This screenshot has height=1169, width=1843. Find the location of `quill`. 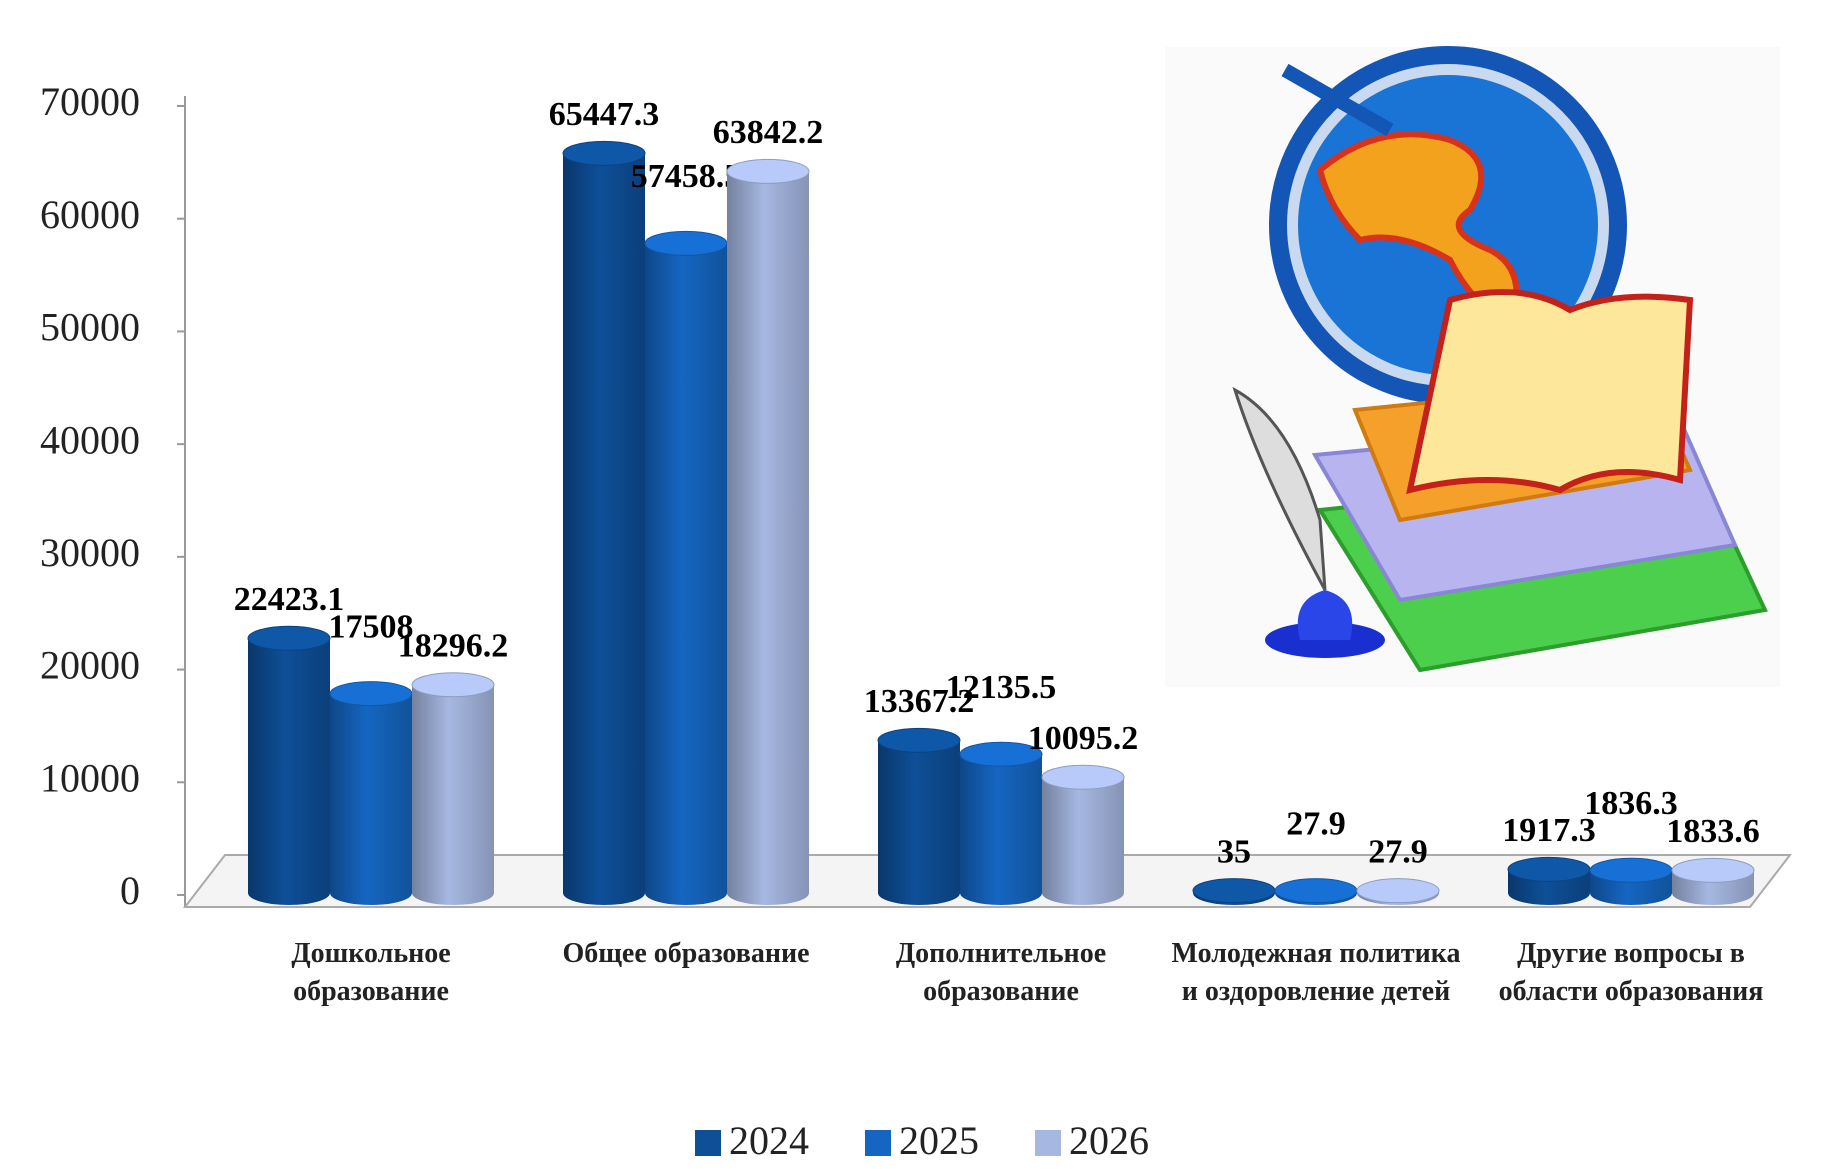

quill is located at coordinates (1279, 488).